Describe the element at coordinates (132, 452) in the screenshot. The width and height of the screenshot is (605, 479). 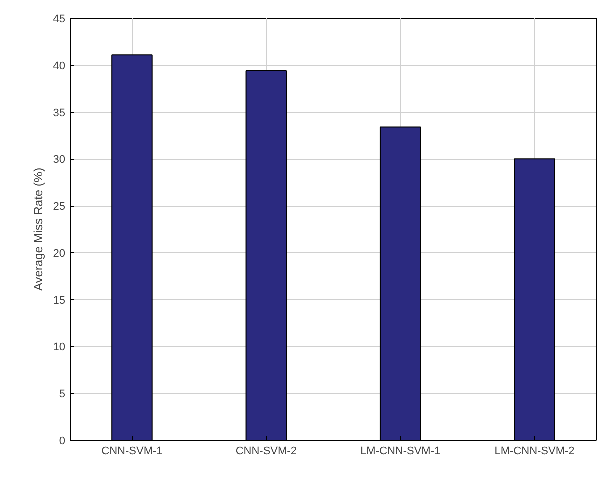
I see `x-tick-label: CNN-SVM-1` at that location.